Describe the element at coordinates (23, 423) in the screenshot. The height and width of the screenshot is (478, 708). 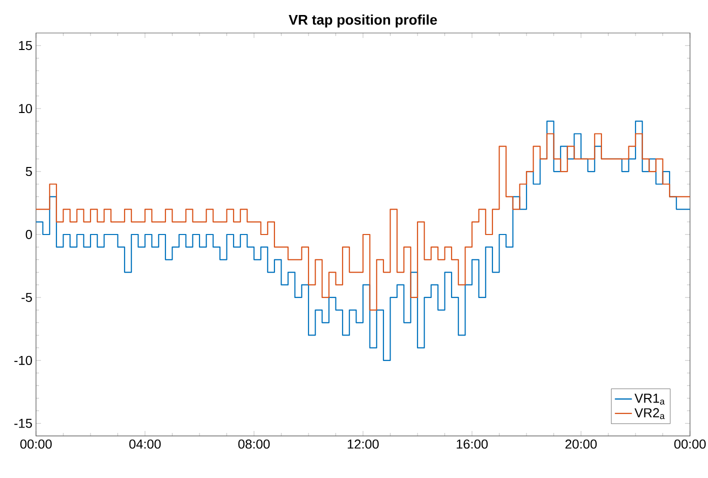
I see `y-tick-label: -15` at that location.